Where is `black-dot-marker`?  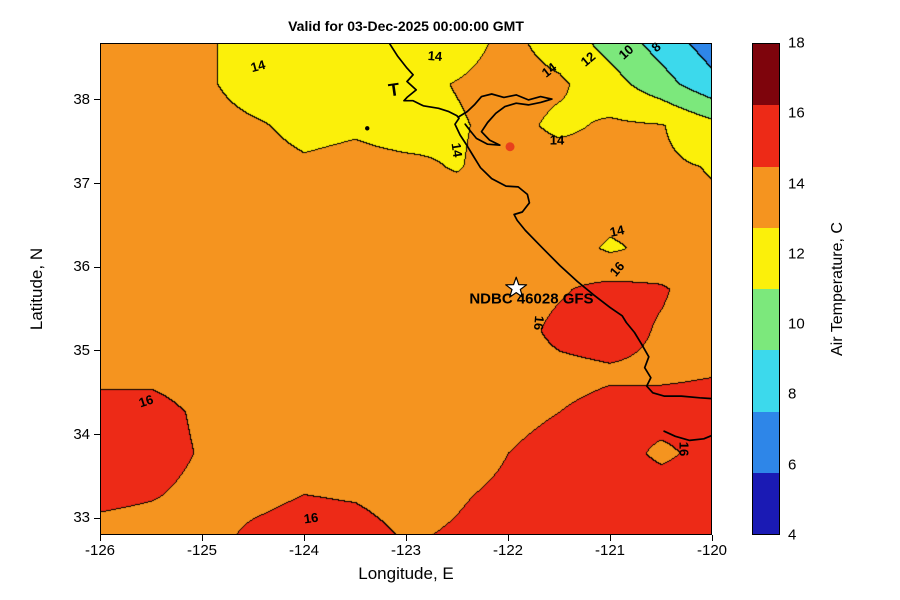 black-dot-marker is located at coordinates (367, 128).